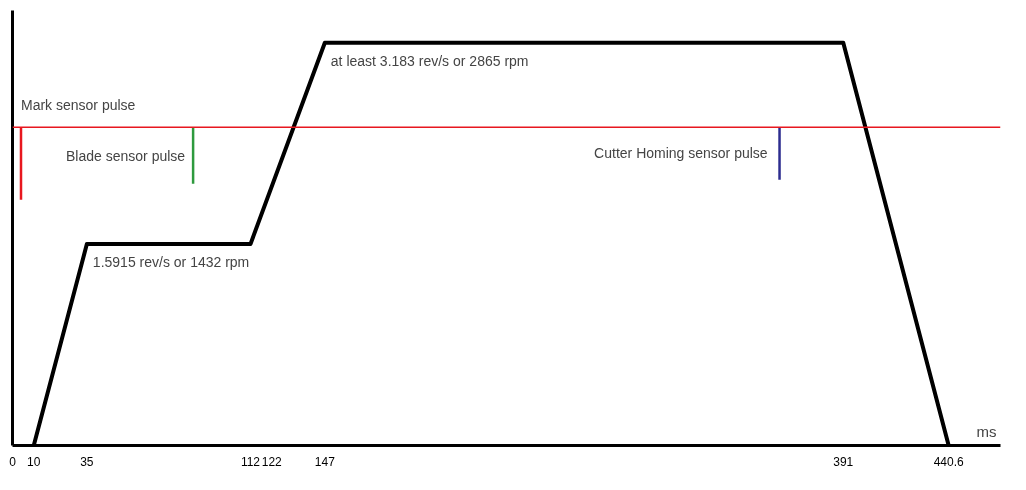  What do you see at coordinates (34, 461) in the screenshot?
I see `x-tick-label: 10` at bounding box center [34, 461].